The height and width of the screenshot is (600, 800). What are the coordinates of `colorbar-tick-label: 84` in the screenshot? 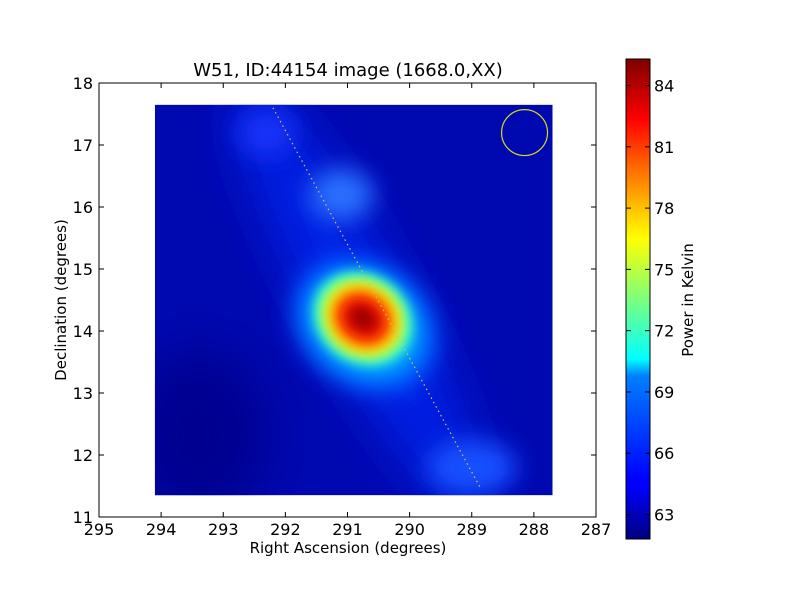 It's located at (664, 86).